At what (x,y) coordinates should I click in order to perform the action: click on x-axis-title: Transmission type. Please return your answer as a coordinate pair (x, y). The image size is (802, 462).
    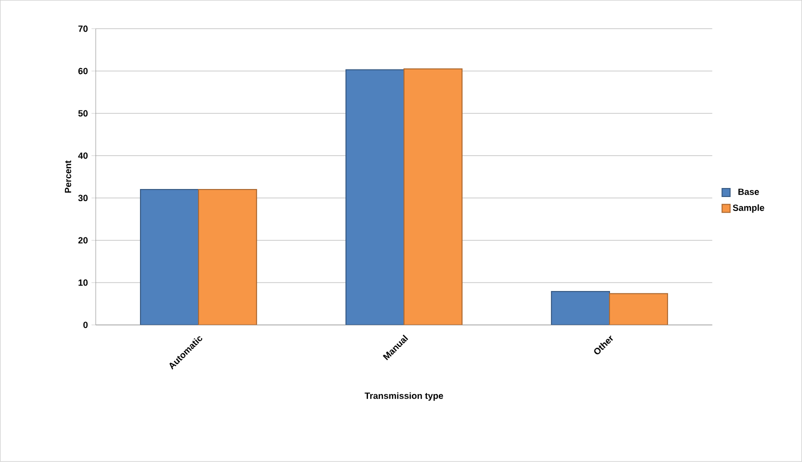
    Looking at the image, I should click on (404, 396).